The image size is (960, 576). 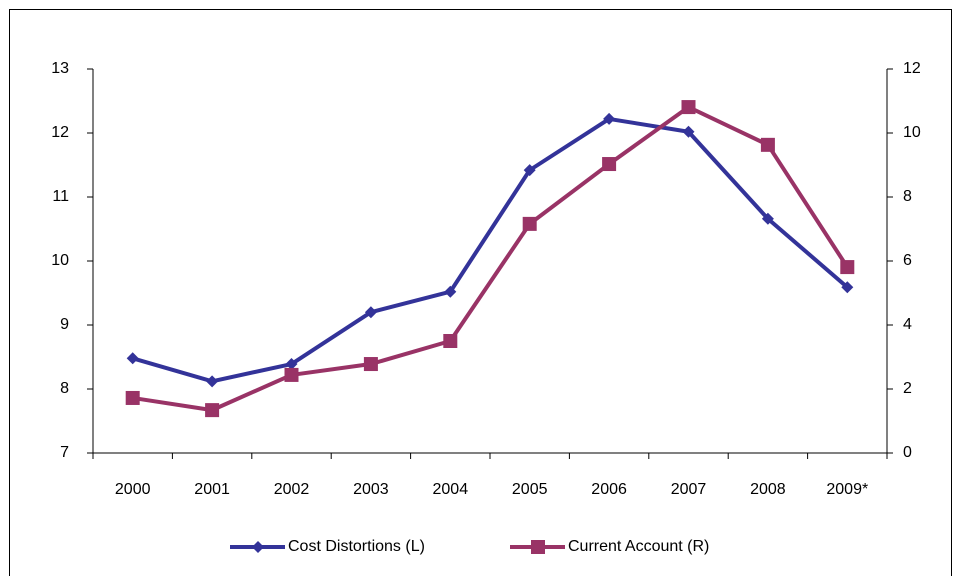 What do you see at coordinates (907, 324) in the screenshot?
I see `y2-tick-label: 4` at bounding box center [907, 324].